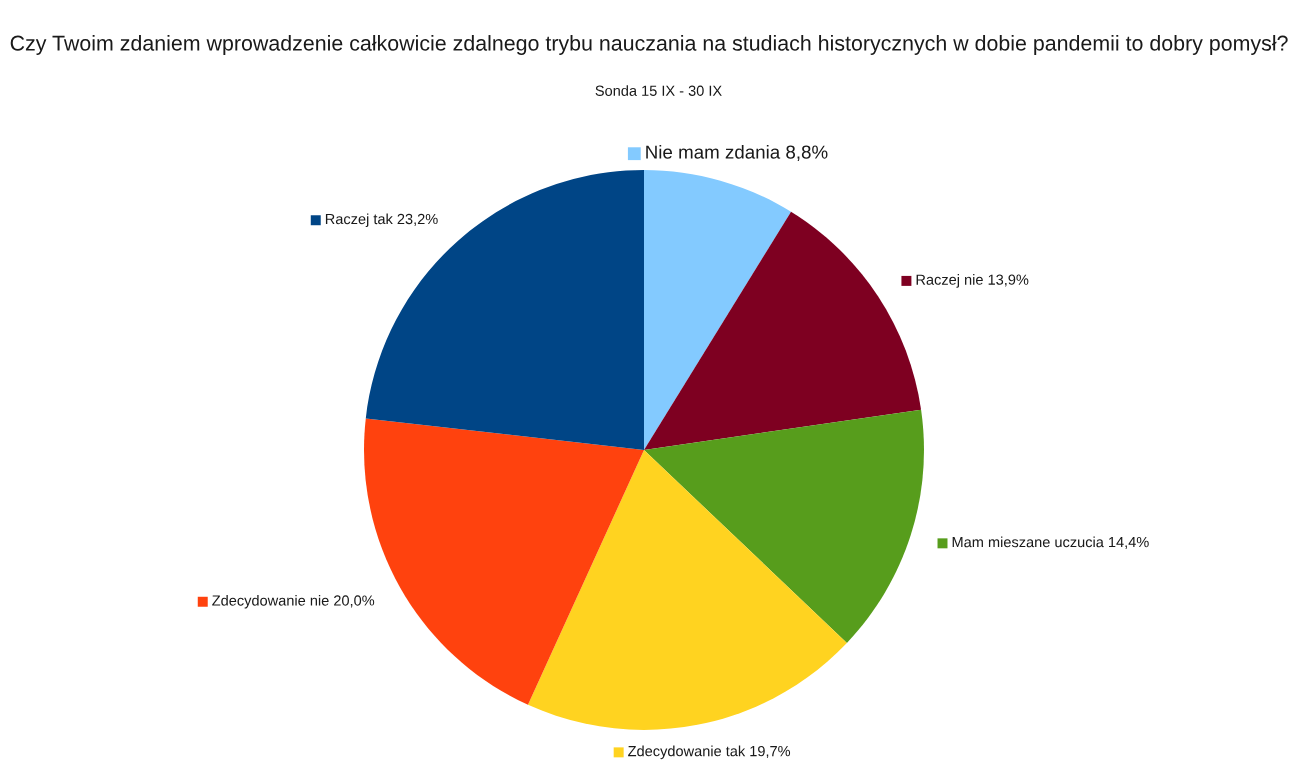  What do you see at coordinates (293, 601) in the screenshot?
I see `legend-label: Zdecydowanie nie 20,0%` at bounding box center [293, 601].